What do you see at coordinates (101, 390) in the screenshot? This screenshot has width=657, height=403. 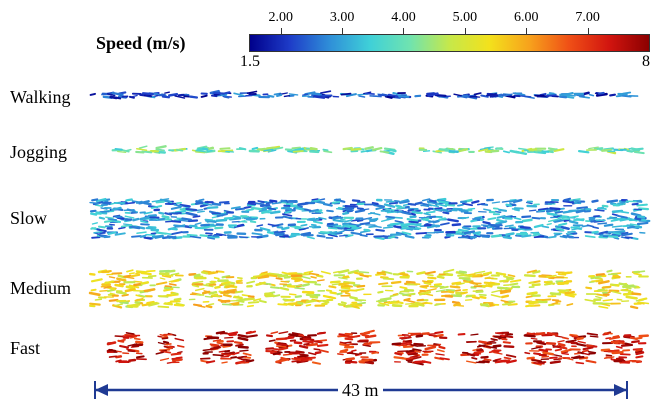 I see `scale-bar-left-arrow` at bounding box center [101, 390].